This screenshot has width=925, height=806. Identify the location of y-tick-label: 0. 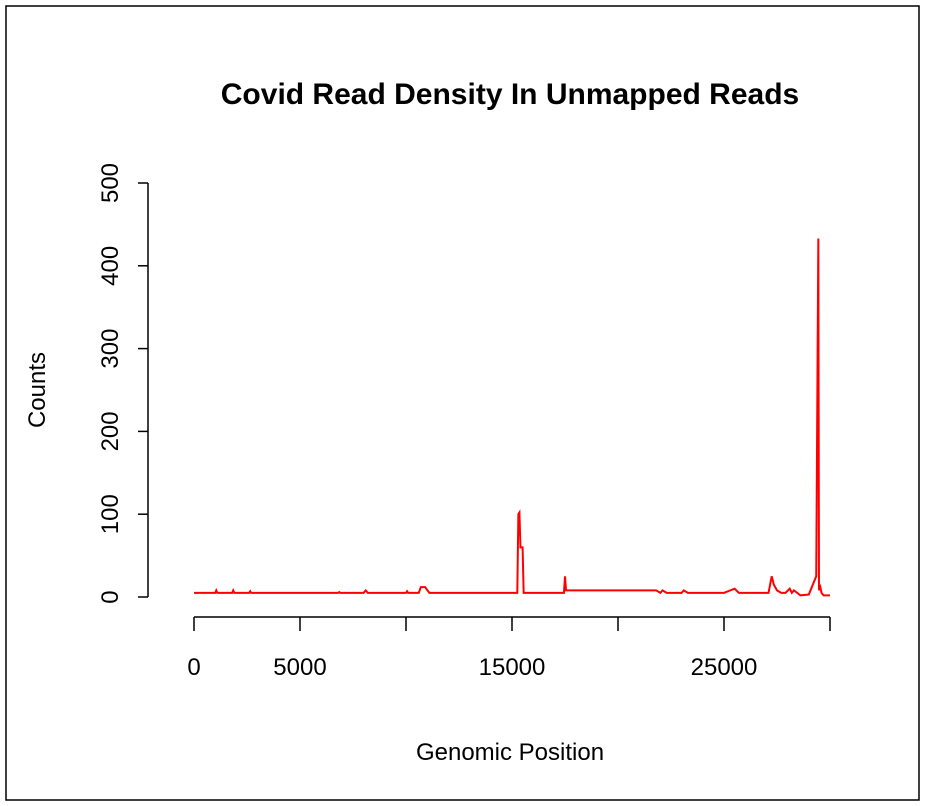
(110, 596).